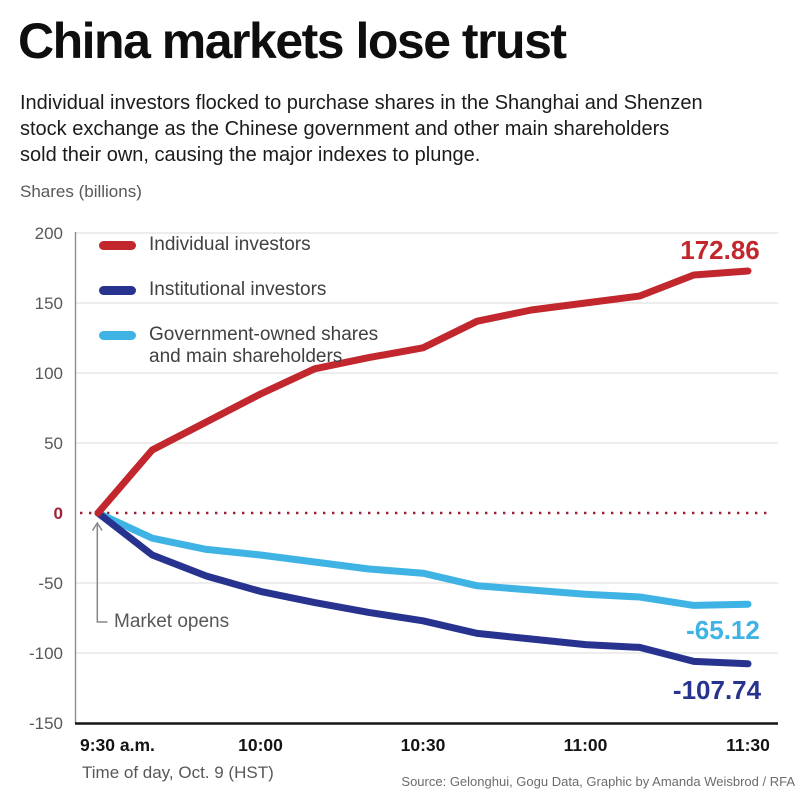 This screenshot has height=800, width=800. I want to click on x-tick-label-10-30: 10:30, so click(423, 745).